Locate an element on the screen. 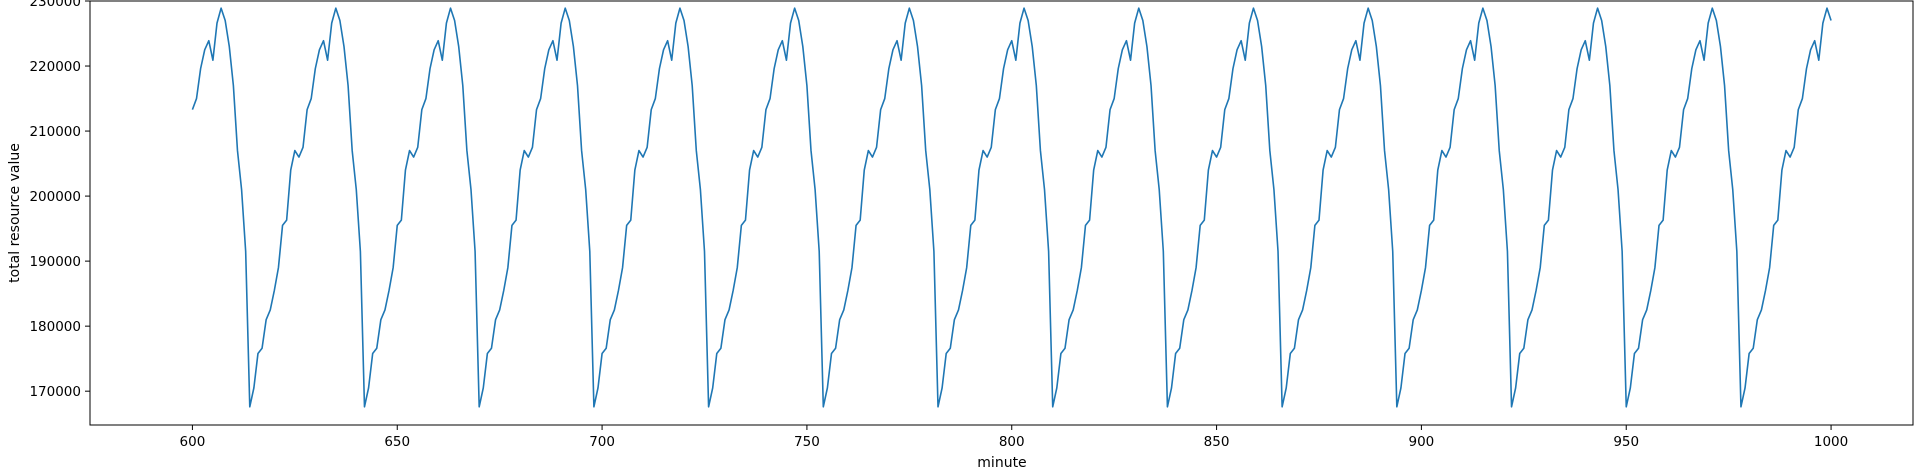 The image size is (1920, 473). y-tick-label: 210000 is located at coordinates (55, 132).